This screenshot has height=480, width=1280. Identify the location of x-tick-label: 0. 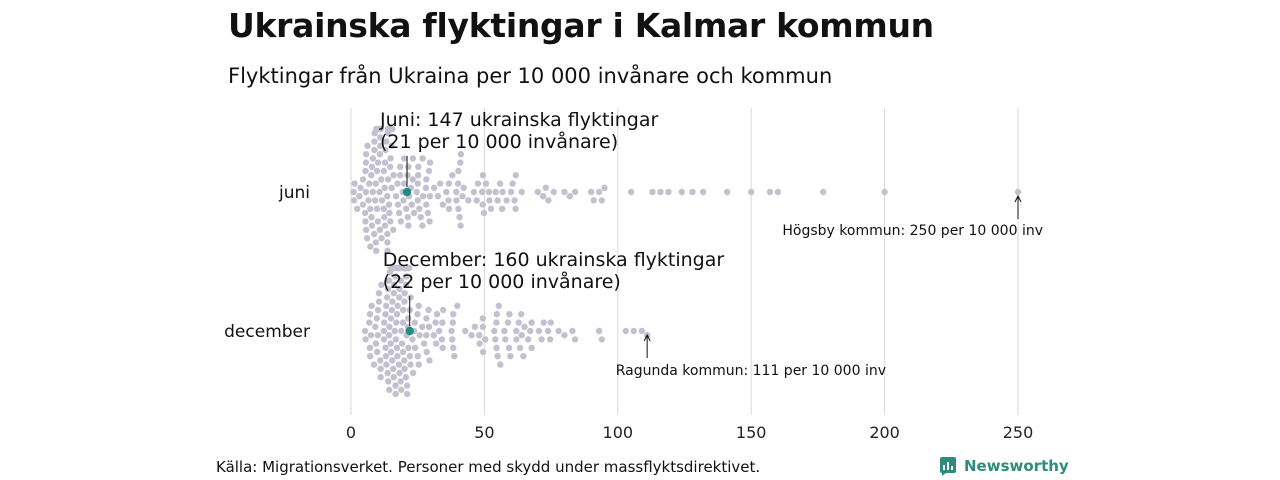
(351, 432).